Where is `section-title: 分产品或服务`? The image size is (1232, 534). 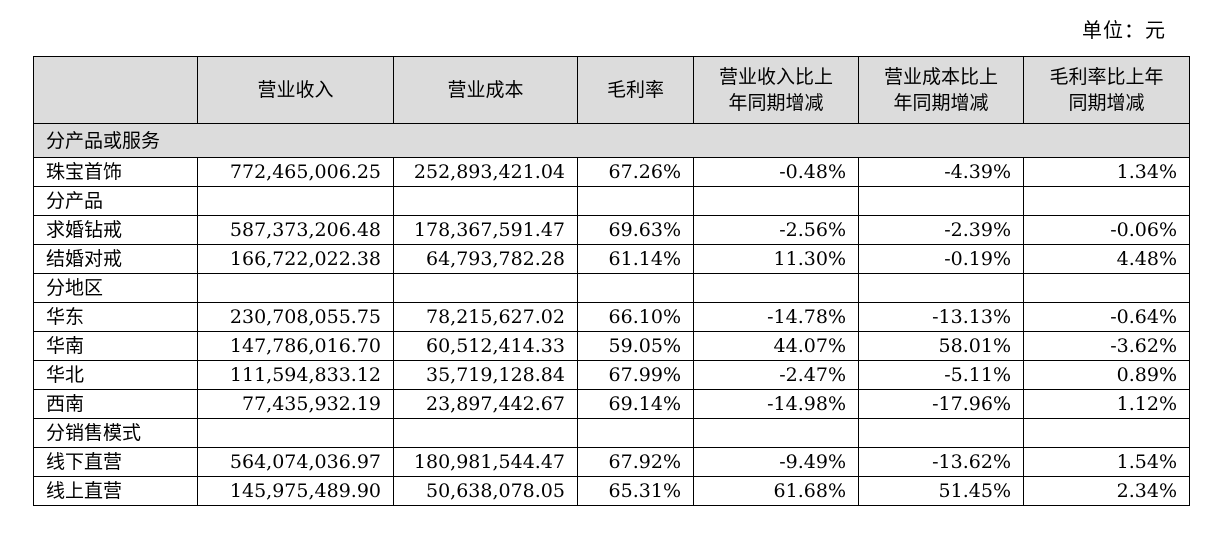
section-title: 分产品或服务 is located at coordinates (611, 140).